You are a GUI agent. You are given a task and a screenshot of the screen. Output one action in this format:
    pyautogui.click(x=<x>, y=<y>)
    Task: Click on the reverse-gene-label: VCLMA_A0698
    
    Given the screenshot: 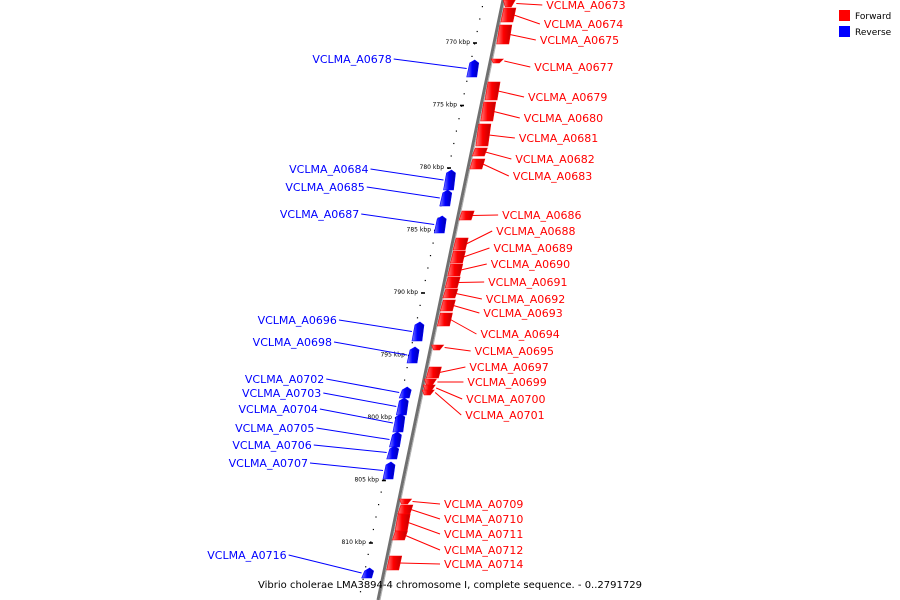 What is the action you would take?
    pyautogui.click(x=292, y=342)
    